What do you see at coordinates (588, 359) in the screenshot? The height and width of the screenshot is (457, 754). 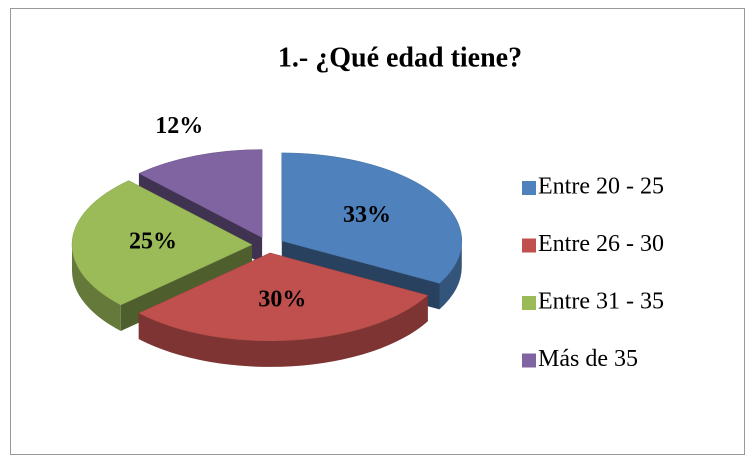 I see `legend-label: Más de 35` at bounding box center [588, 359].